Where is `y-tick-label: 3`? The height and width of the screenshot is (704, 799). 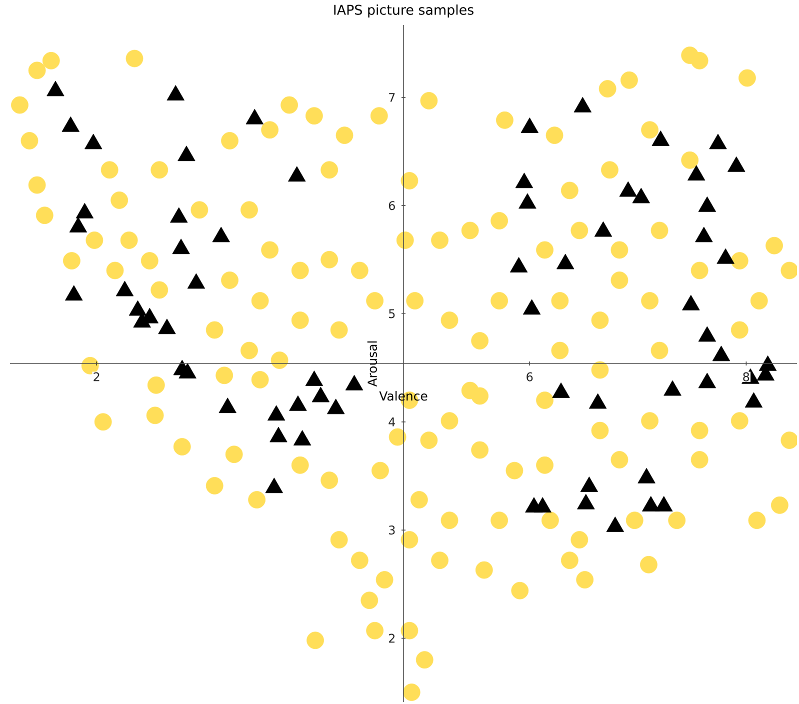 y-tick-label: 3 is located at coordinates (392, 530).